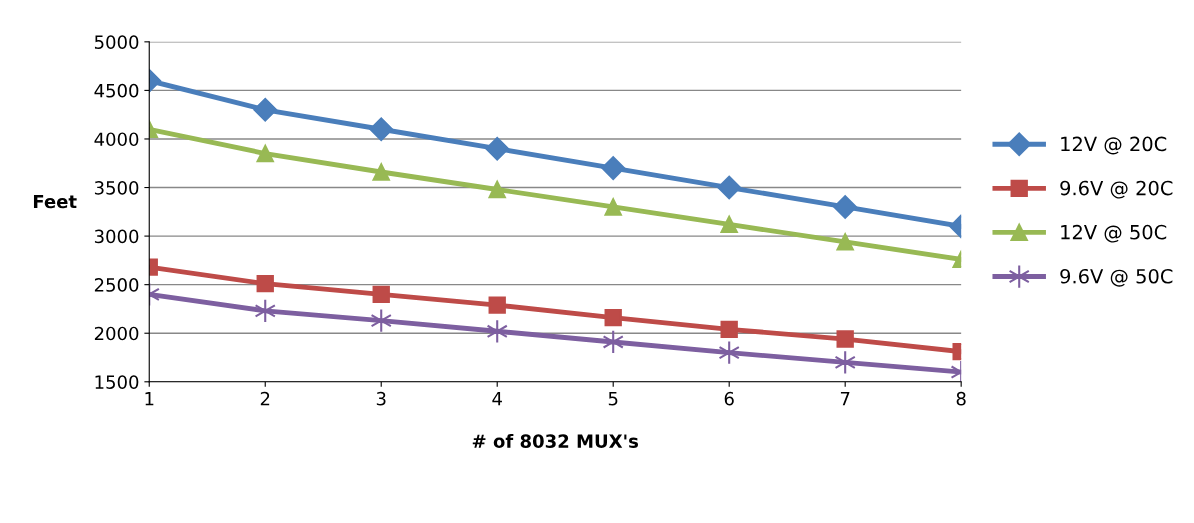  I want to click on x-tick-label: 5, so click(613, 399).